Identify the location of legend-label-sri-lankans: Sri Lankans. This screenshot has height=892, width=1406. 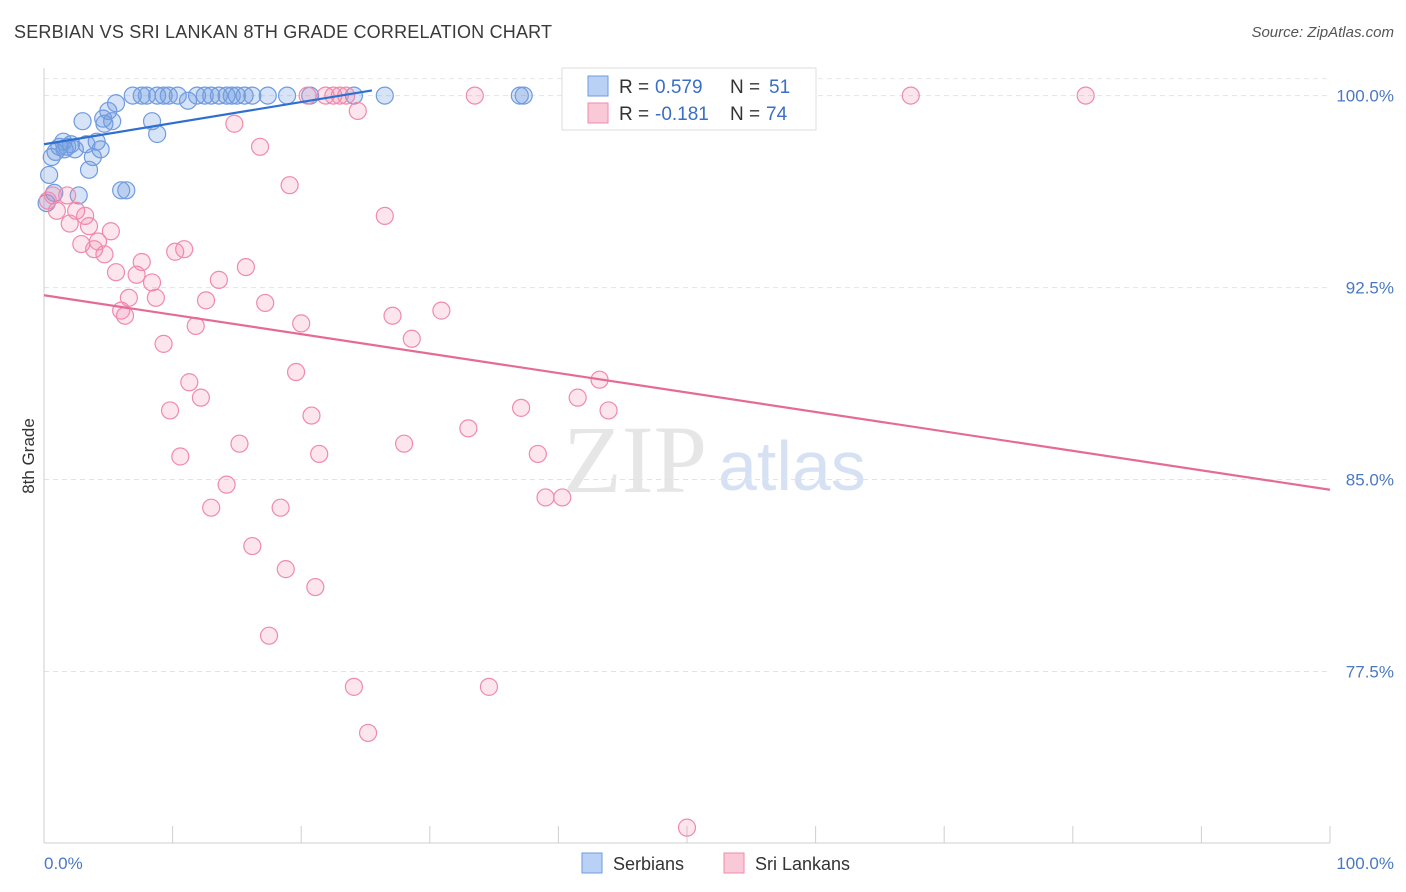
(802, 864).